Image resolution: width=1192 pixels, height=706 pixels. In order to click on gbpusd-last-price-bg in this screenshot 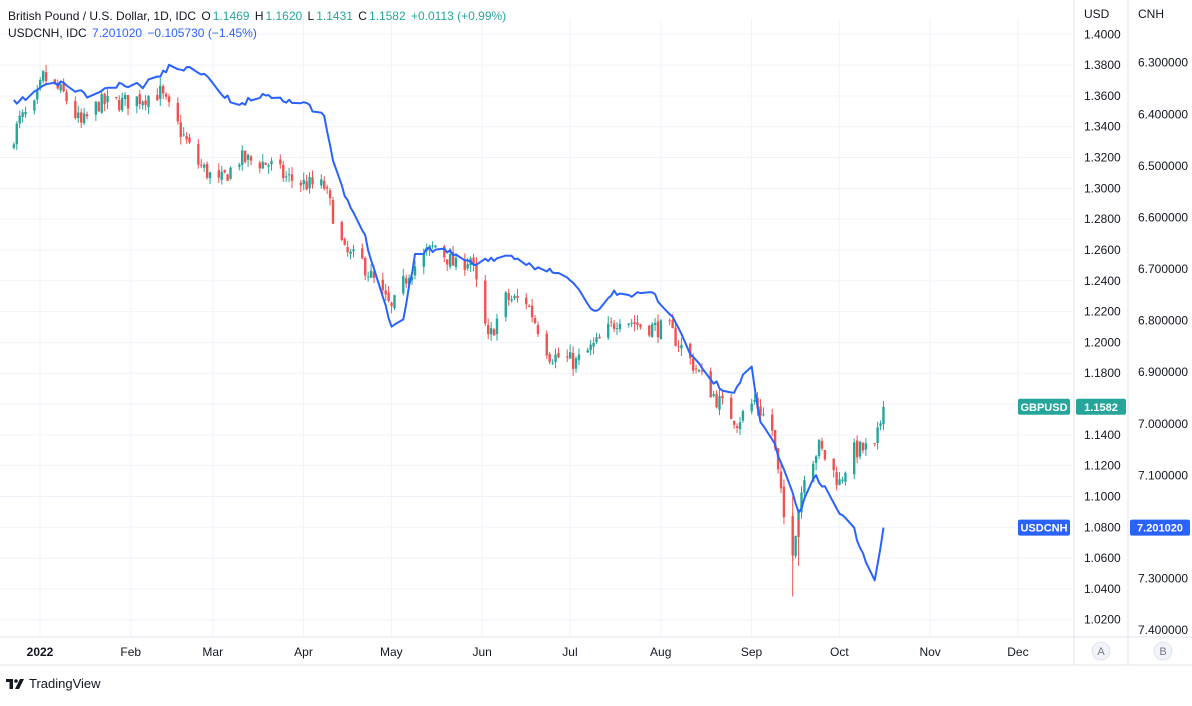, I will do `click(1101, 406)`.